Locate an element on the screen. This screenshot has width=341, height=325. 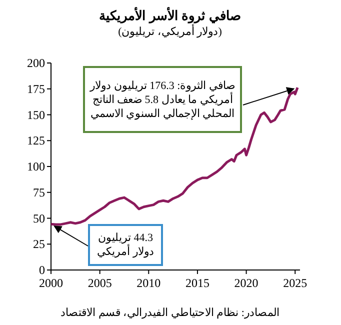
annotation: صافي الثروة: 176.3 تريليون دولار أمريكي ما يعادل 5.8 ضعف الناتج المحلي الإجمالي السنوي الاسمي is located at coordinates (162, 99).